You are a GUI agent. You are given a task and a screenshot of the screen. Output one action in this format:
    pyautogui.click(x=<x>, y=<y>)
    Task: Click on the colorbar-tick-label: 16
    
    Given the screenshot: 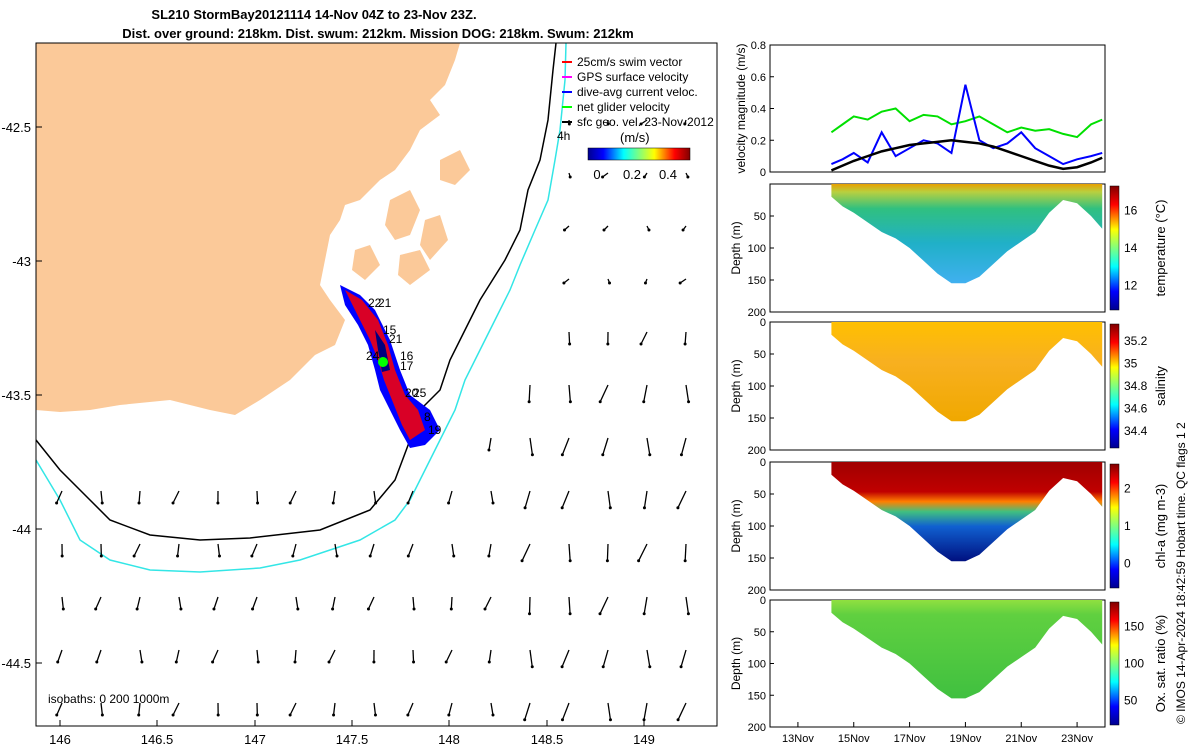 What is the action you would take?
    pyautogui.click(x=1131, y=211)
    